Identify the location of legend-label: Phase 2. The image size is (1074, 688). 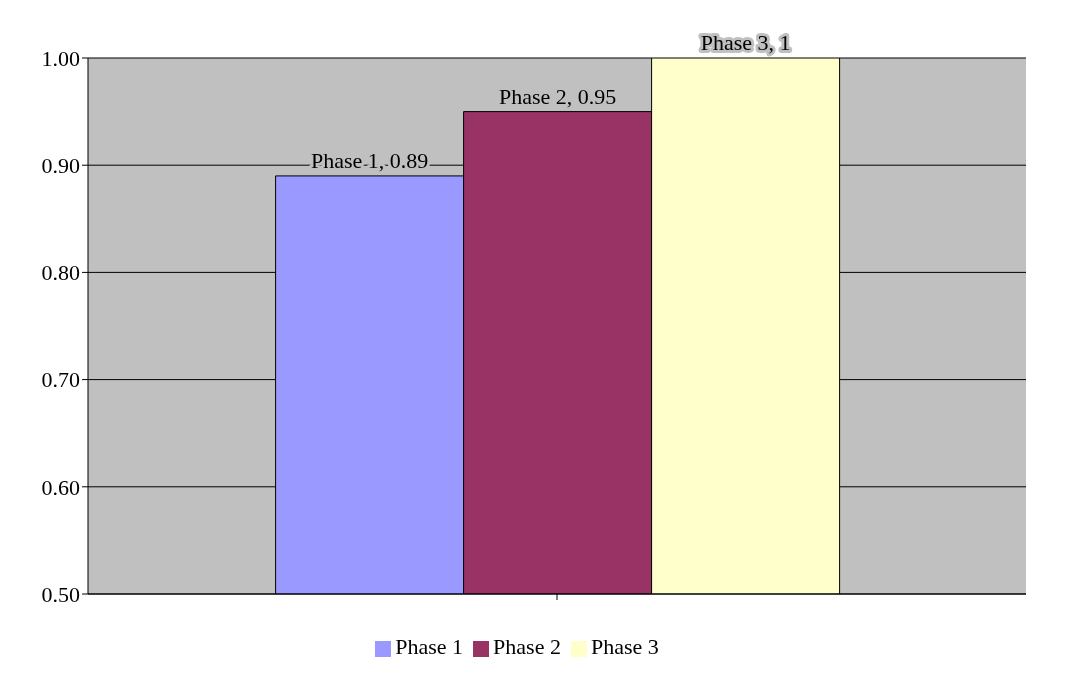
(527, 646).